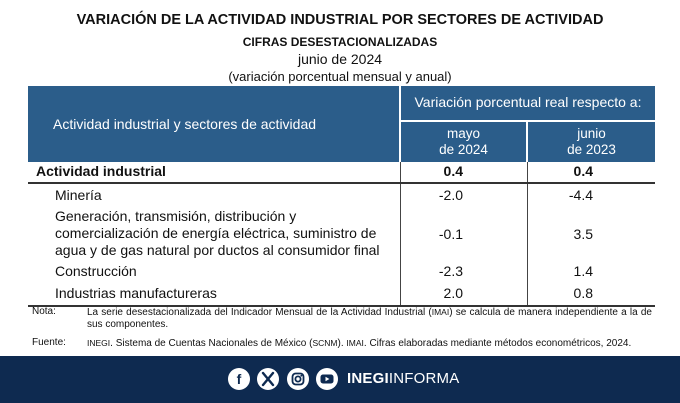  Describe the element at coordinates (583, 171) in the screenshot. I see `value-june-2023: 0.4` at that location.